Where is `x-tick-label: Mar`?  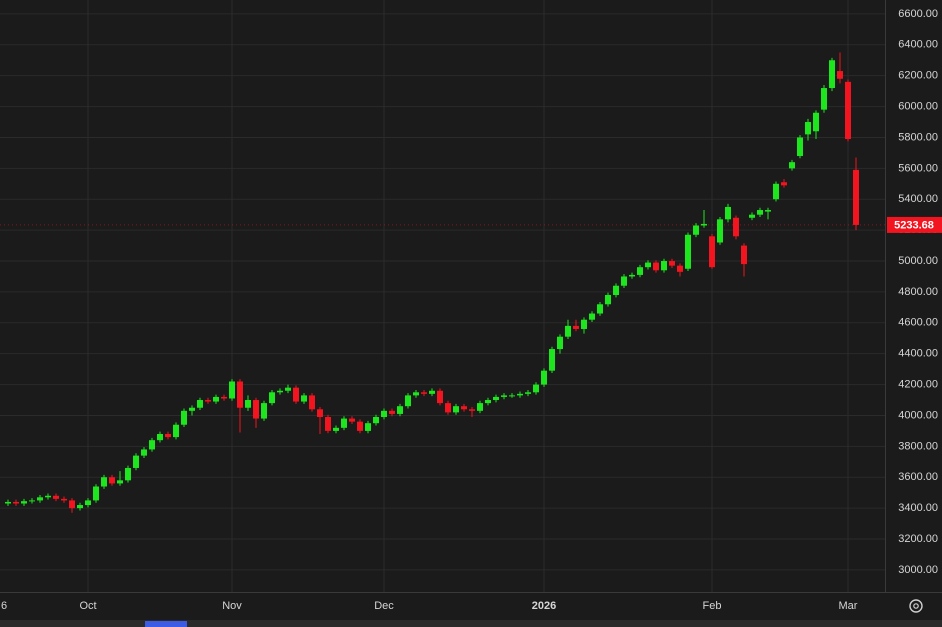
x-tick-label: Mar is located at coordinates (848, 606).